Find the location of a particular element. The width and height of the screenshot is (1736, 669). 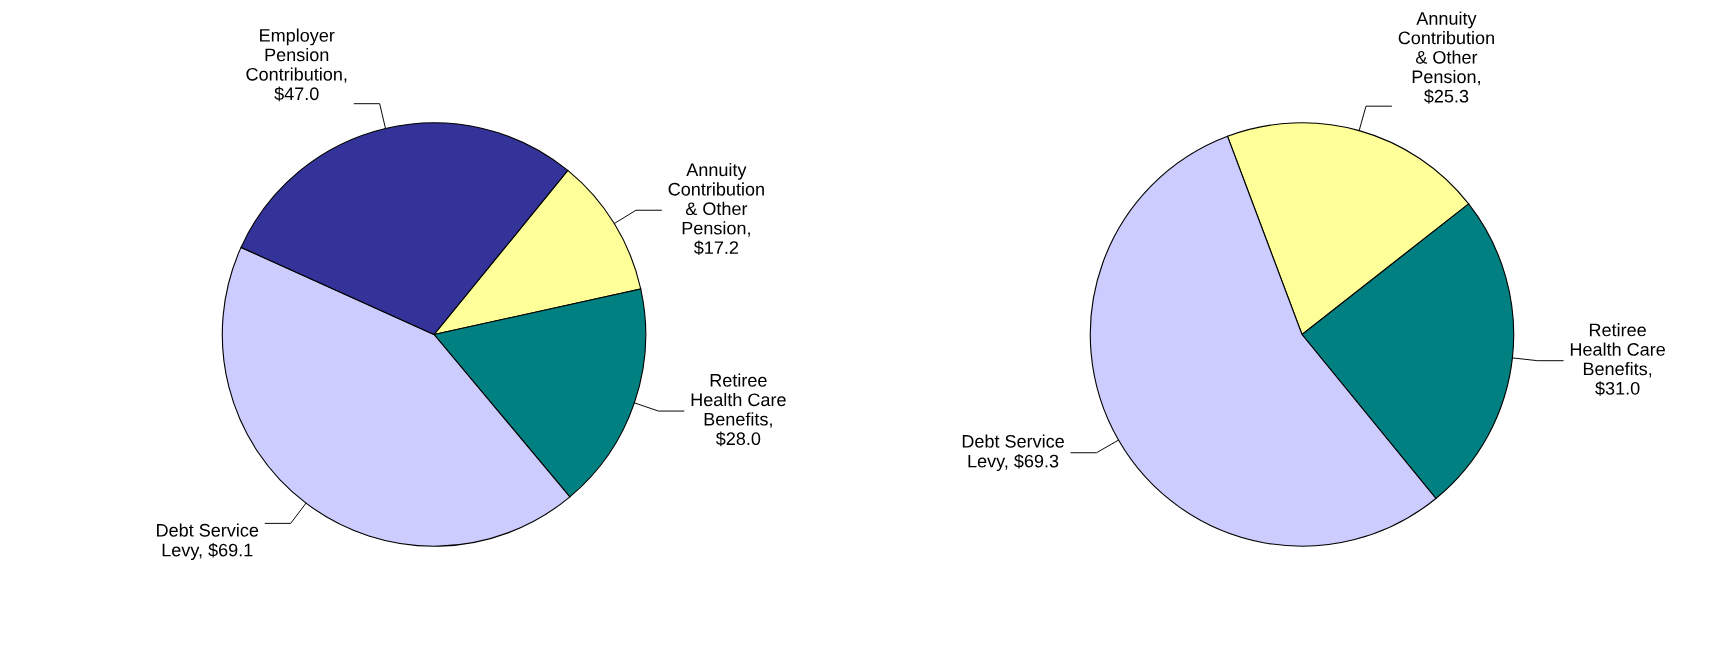

slice-label: Debt Service Levy, $69.3 is located at coordinates (1013, 453).